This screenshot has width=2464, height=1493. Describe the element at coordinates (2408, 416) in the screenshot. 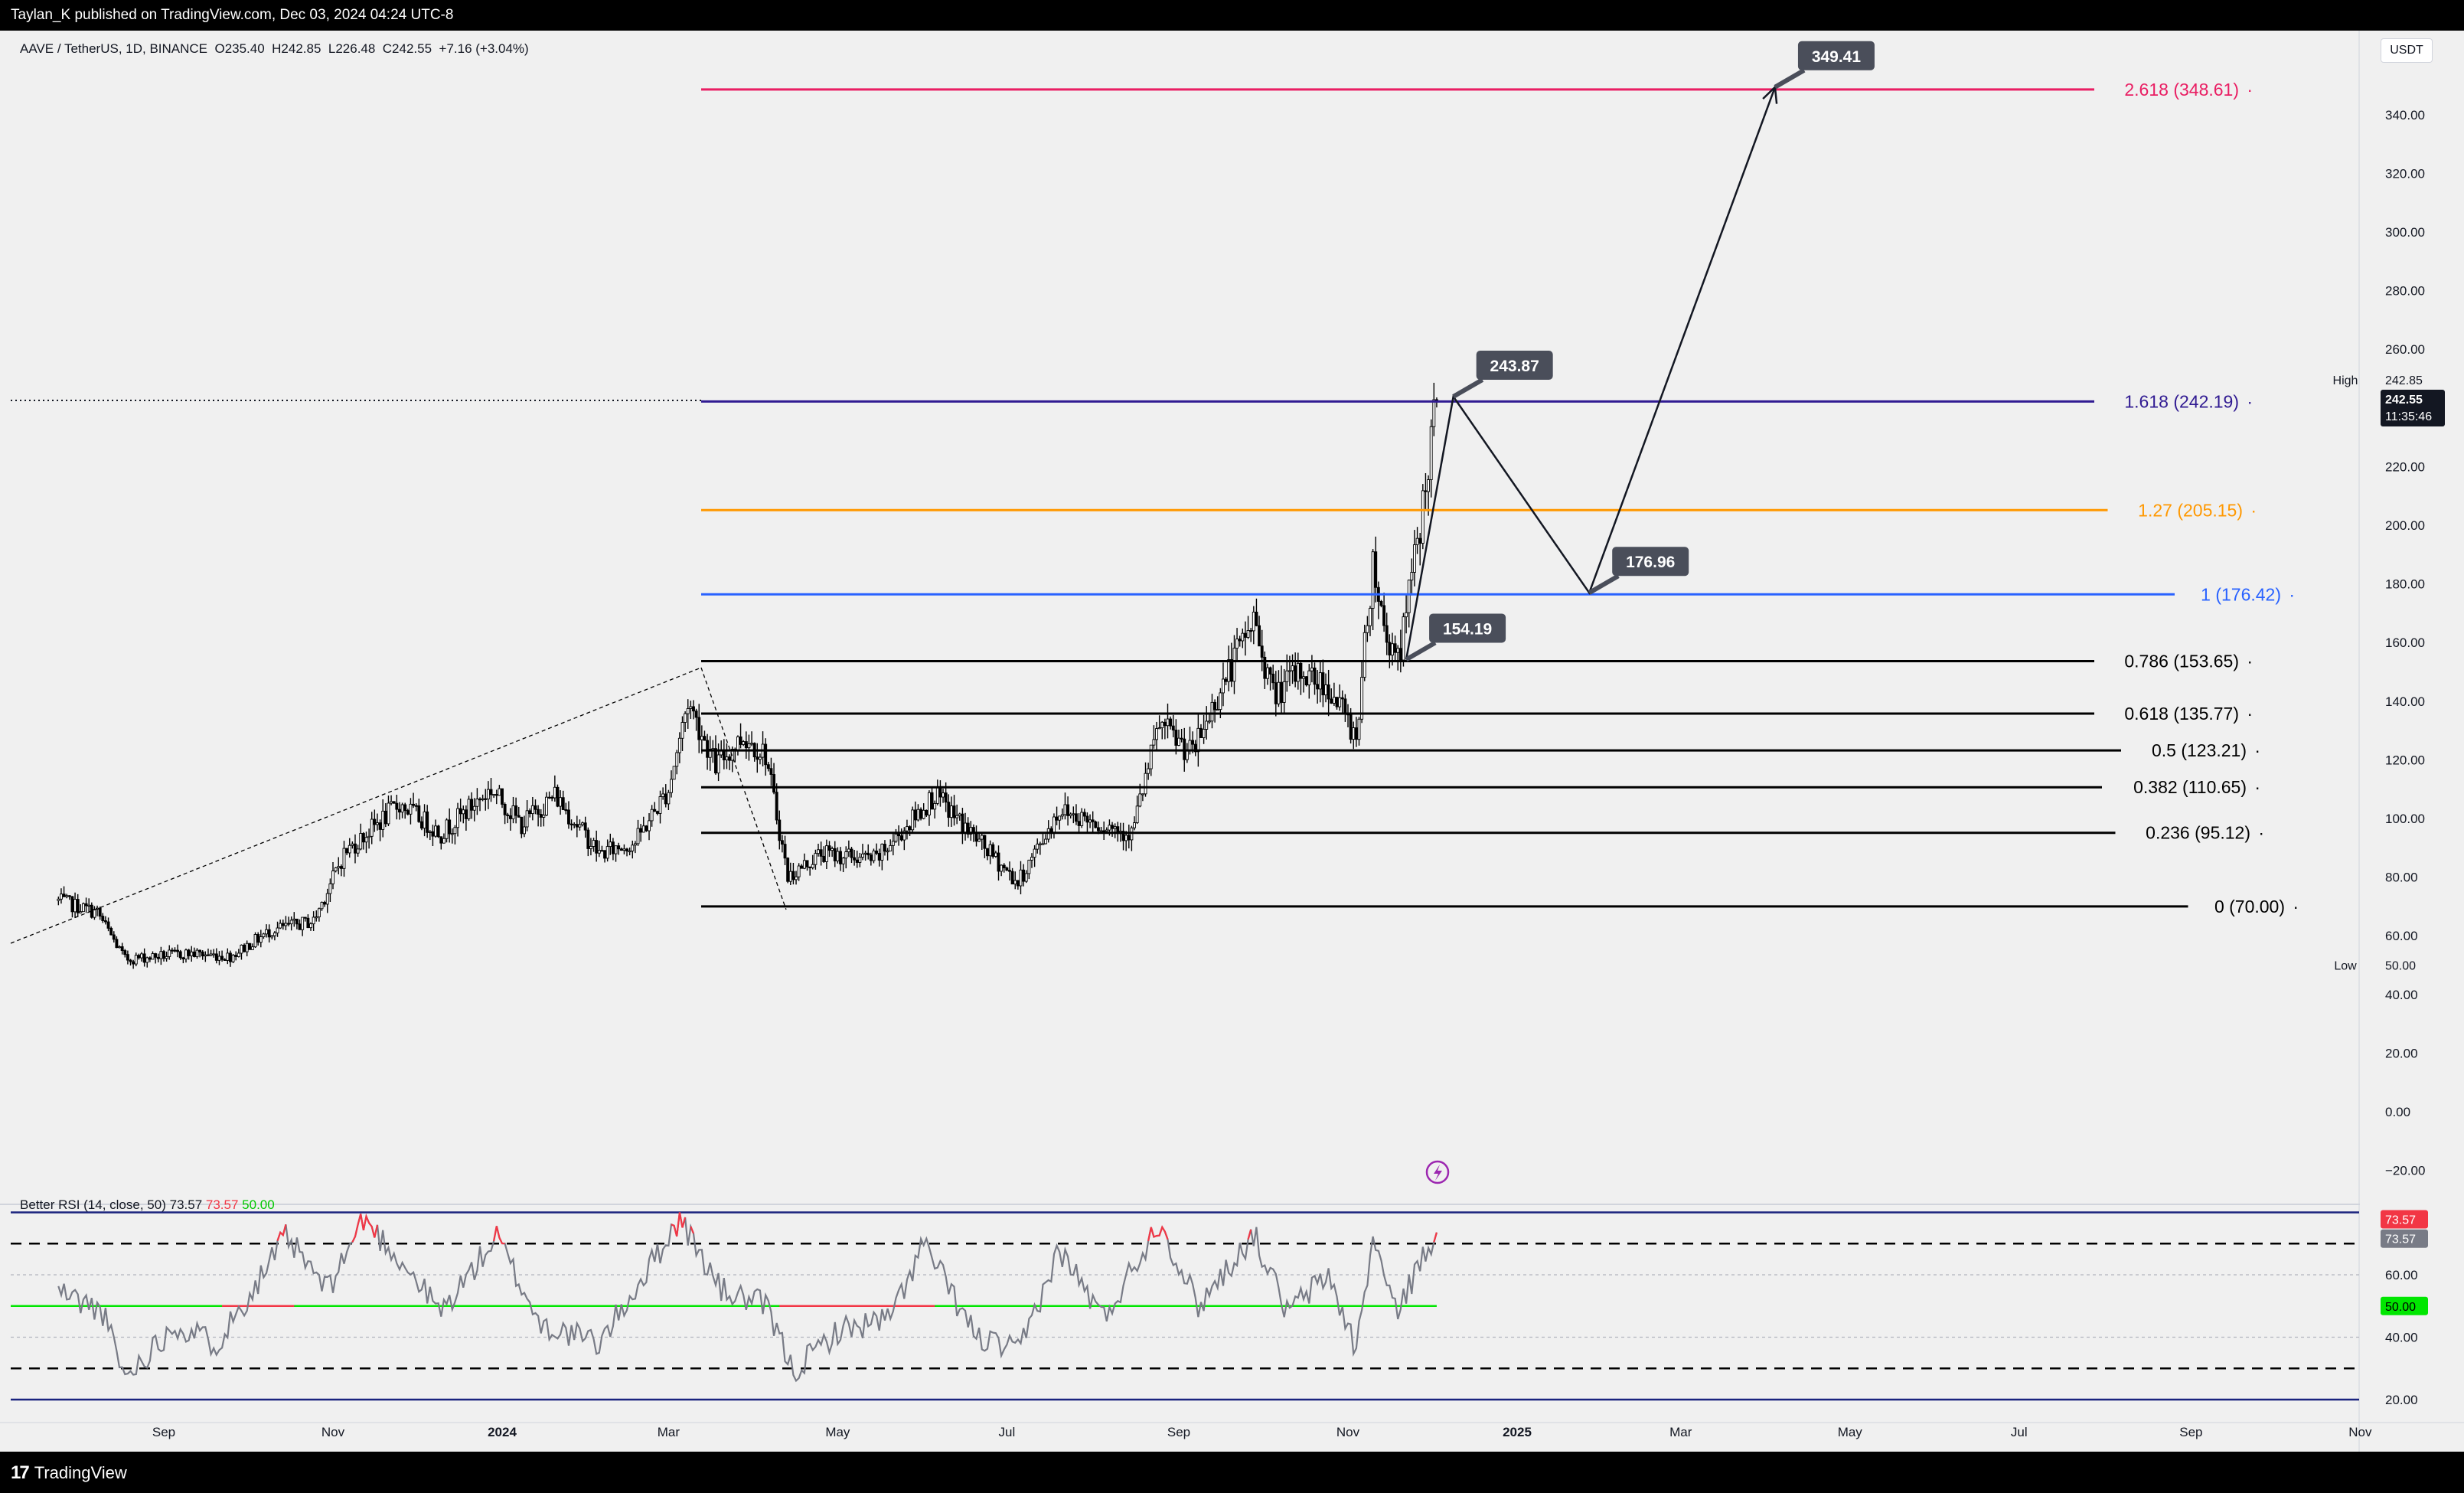

I see `bar-countdown: 11:35:46` at that location.